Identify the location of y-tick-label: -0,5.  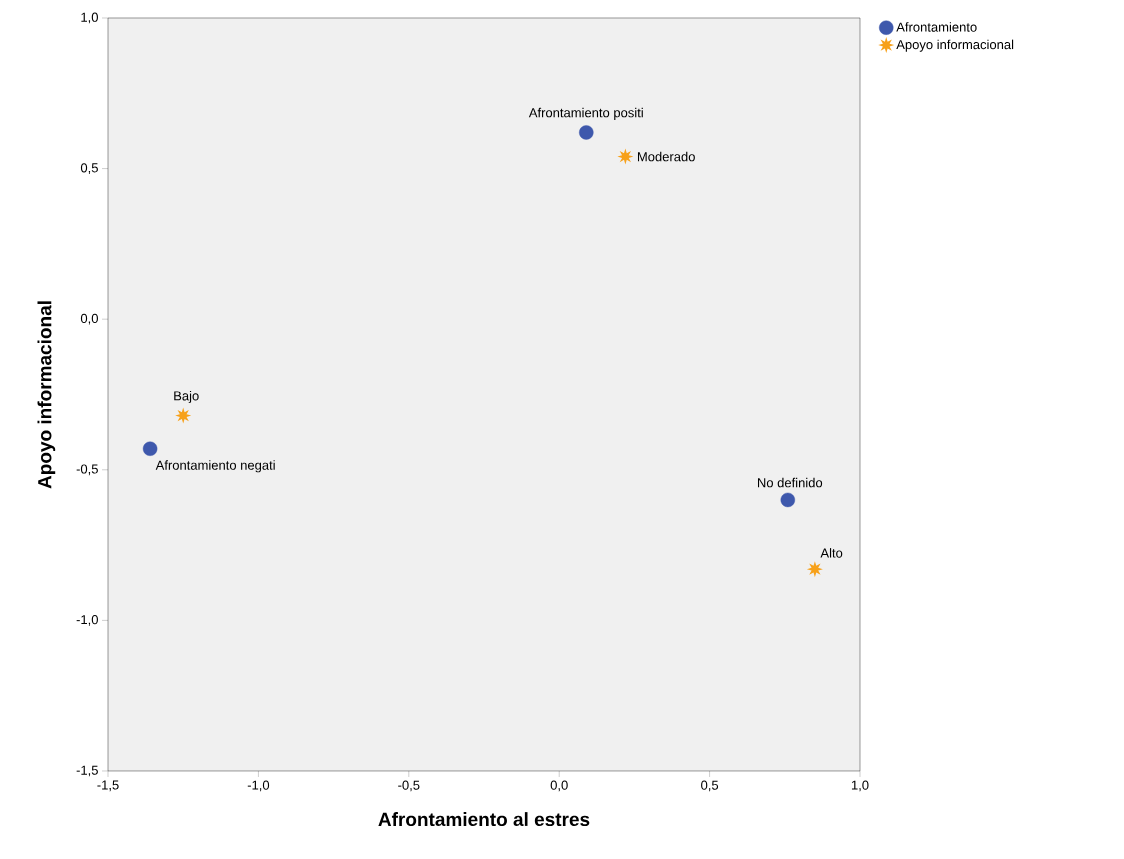
(87, 470).